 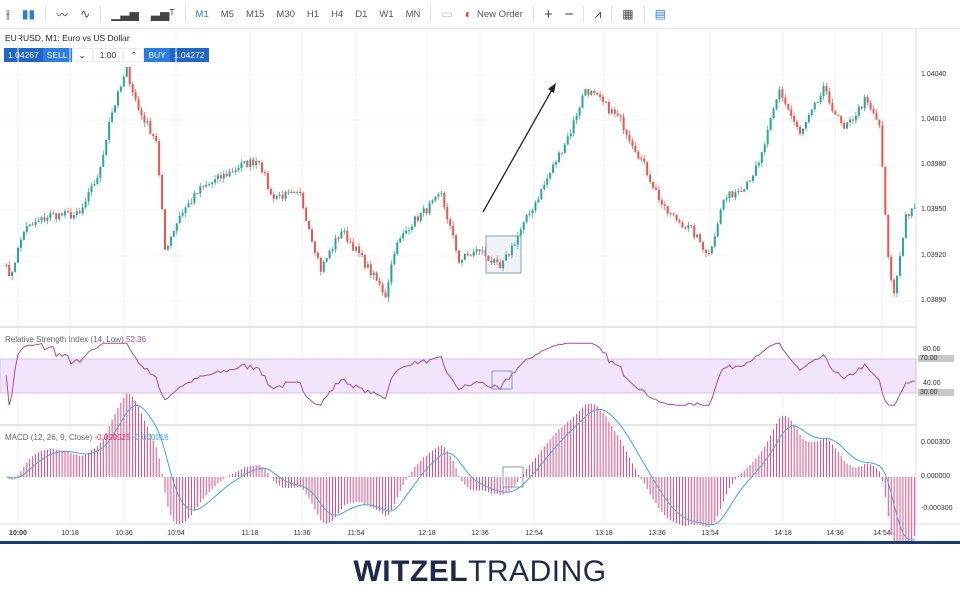 What do you see at coordinates (502, 380) in the screenshot?
I see `highlight-box-rsi` at bounding box center [502, 380].